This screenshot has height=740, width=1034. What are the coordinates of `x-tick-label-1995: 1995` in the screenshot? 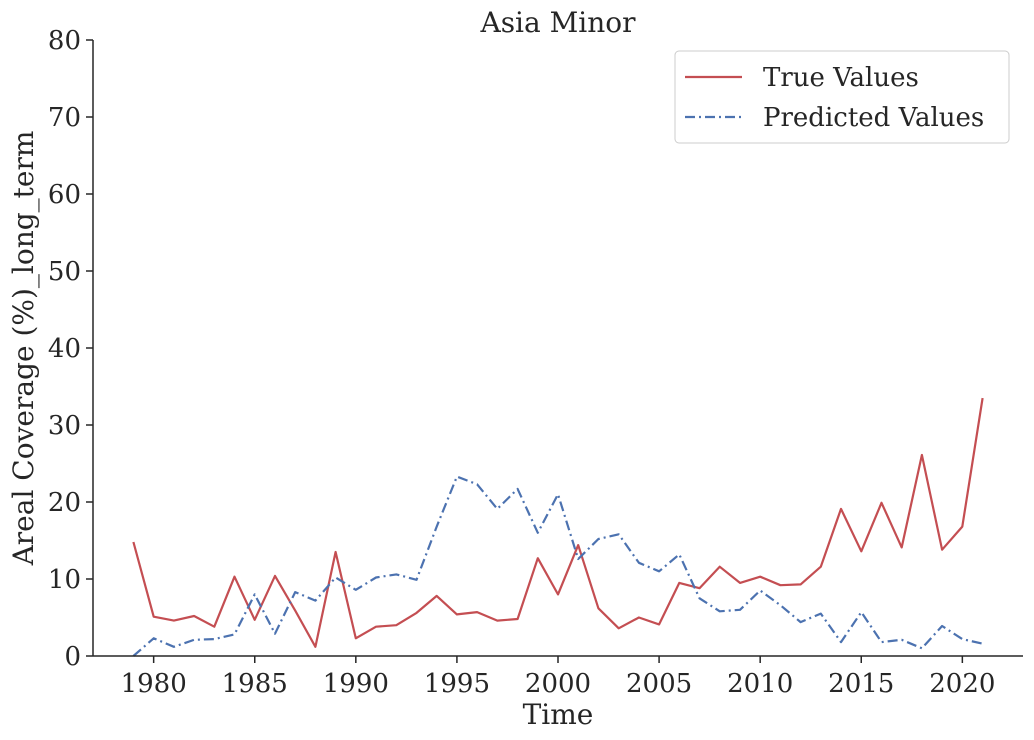 It's located at (457, 684).